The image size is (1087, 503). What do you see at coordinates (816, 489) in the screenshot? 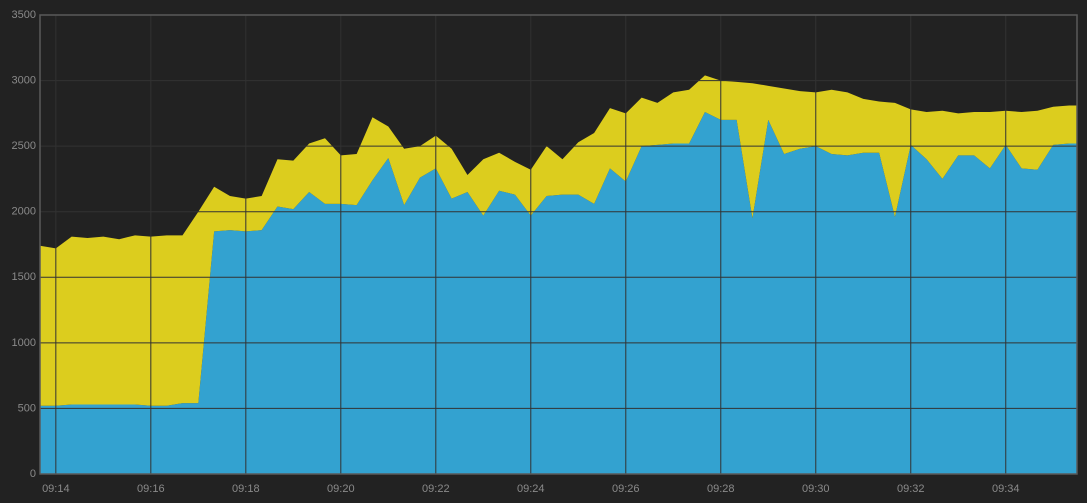
I see `x-tick-label: 09:30` at bounding box center [816, 489].